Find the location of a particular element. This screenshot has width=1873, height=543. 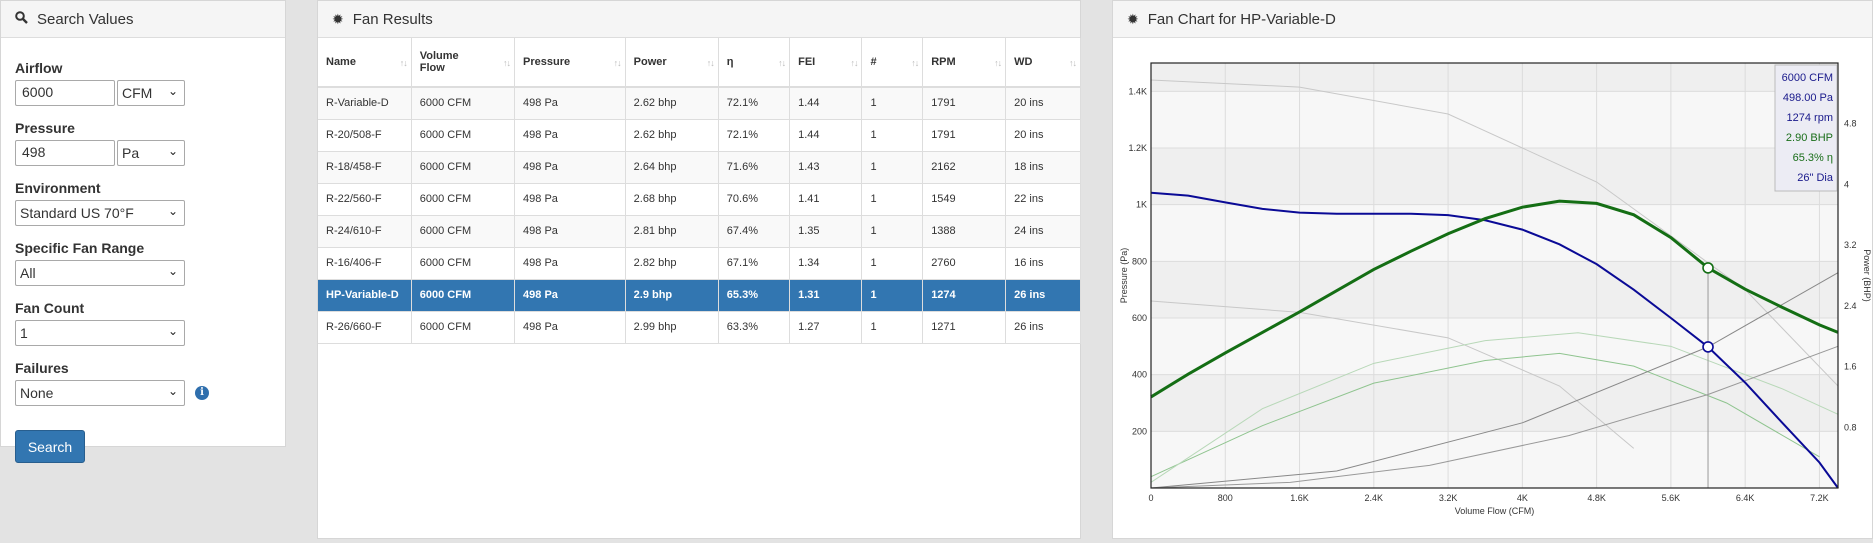

table-cell: 1.31 is located at coordinates (826, 295).